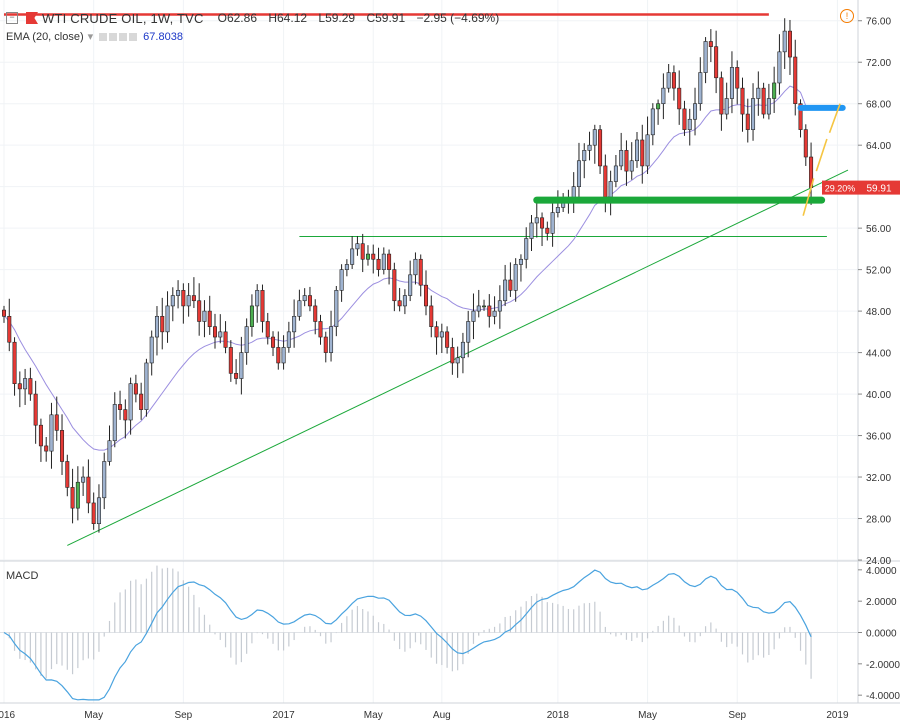 The height and width of the screenshot is (728, 900). What do you see at coordinates (123, 36) in the screenshot?
I see `ema-remove-icon` at bounding box center [123, 36].